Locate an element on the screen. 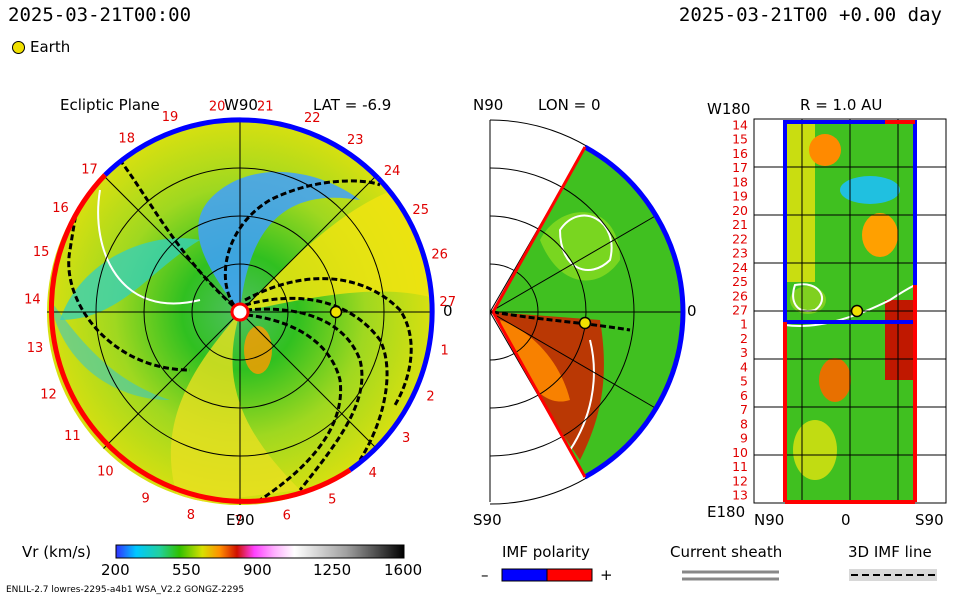 This screenshot has height=600, width=960. carrington-label: 9 is located at coordinates (145, 498).